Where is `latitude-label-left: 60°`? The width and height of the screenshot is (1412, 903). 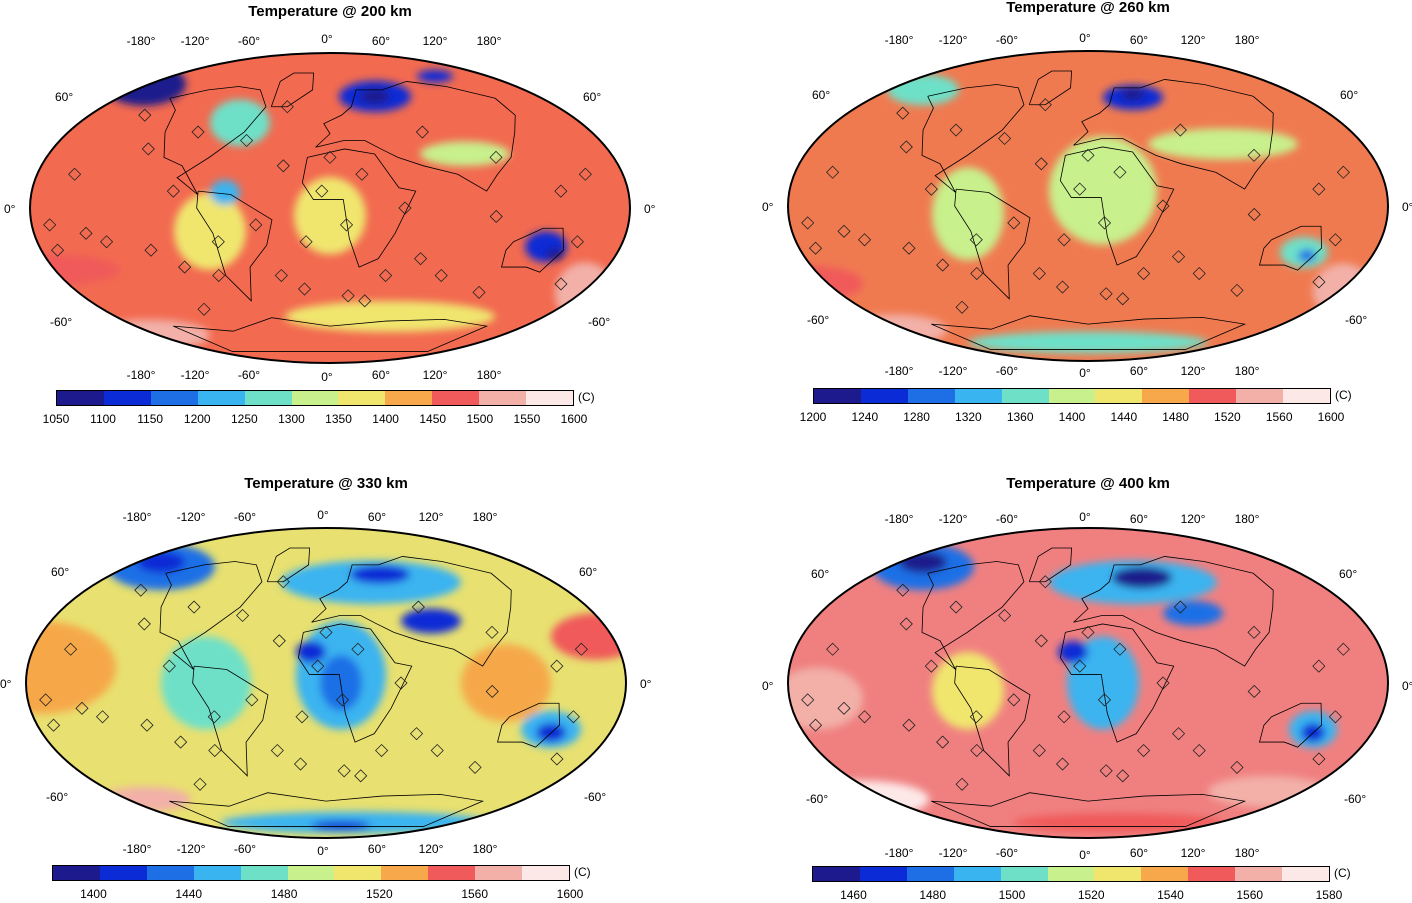 latitude-label-left: 60° is located at coordinates (60, 572).